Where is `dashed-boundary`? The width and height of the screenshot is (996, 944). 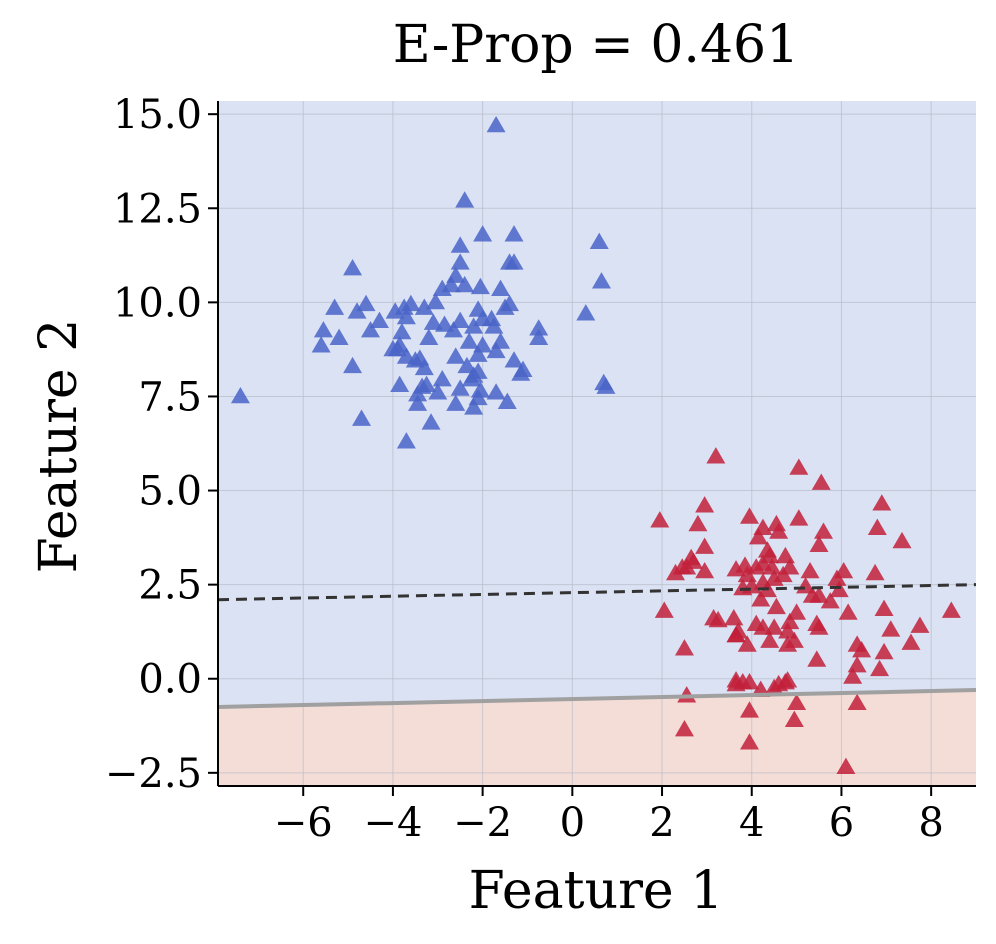
dashed-boundary is located at coordinates (597, 592).